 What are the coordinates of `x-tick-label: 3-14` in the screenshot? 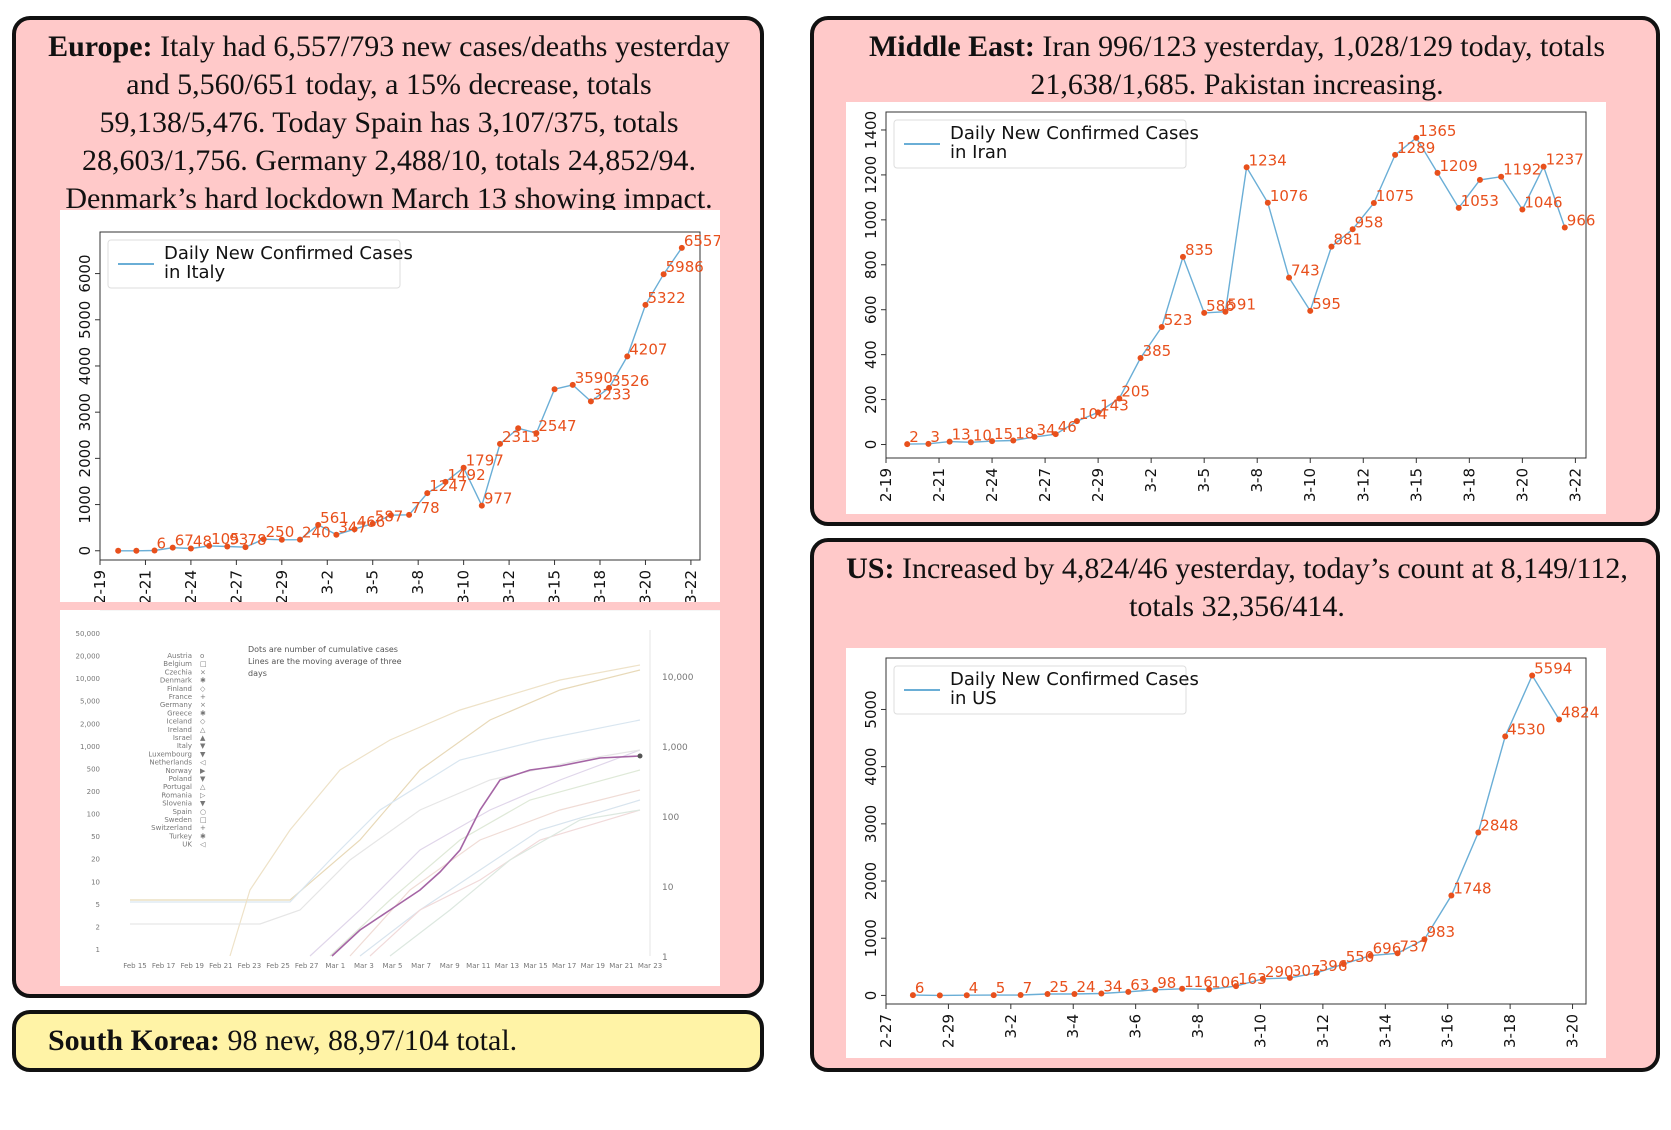 It's located at (1385, 1031).